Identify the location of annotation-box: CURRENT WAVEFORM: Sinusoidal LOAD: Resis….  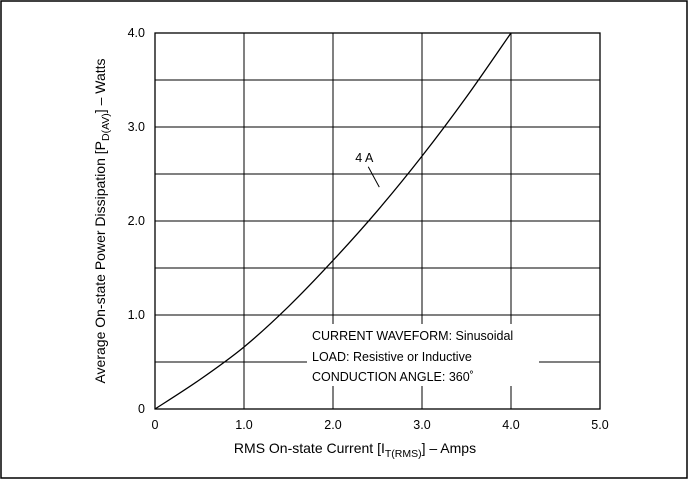
(423, 355).